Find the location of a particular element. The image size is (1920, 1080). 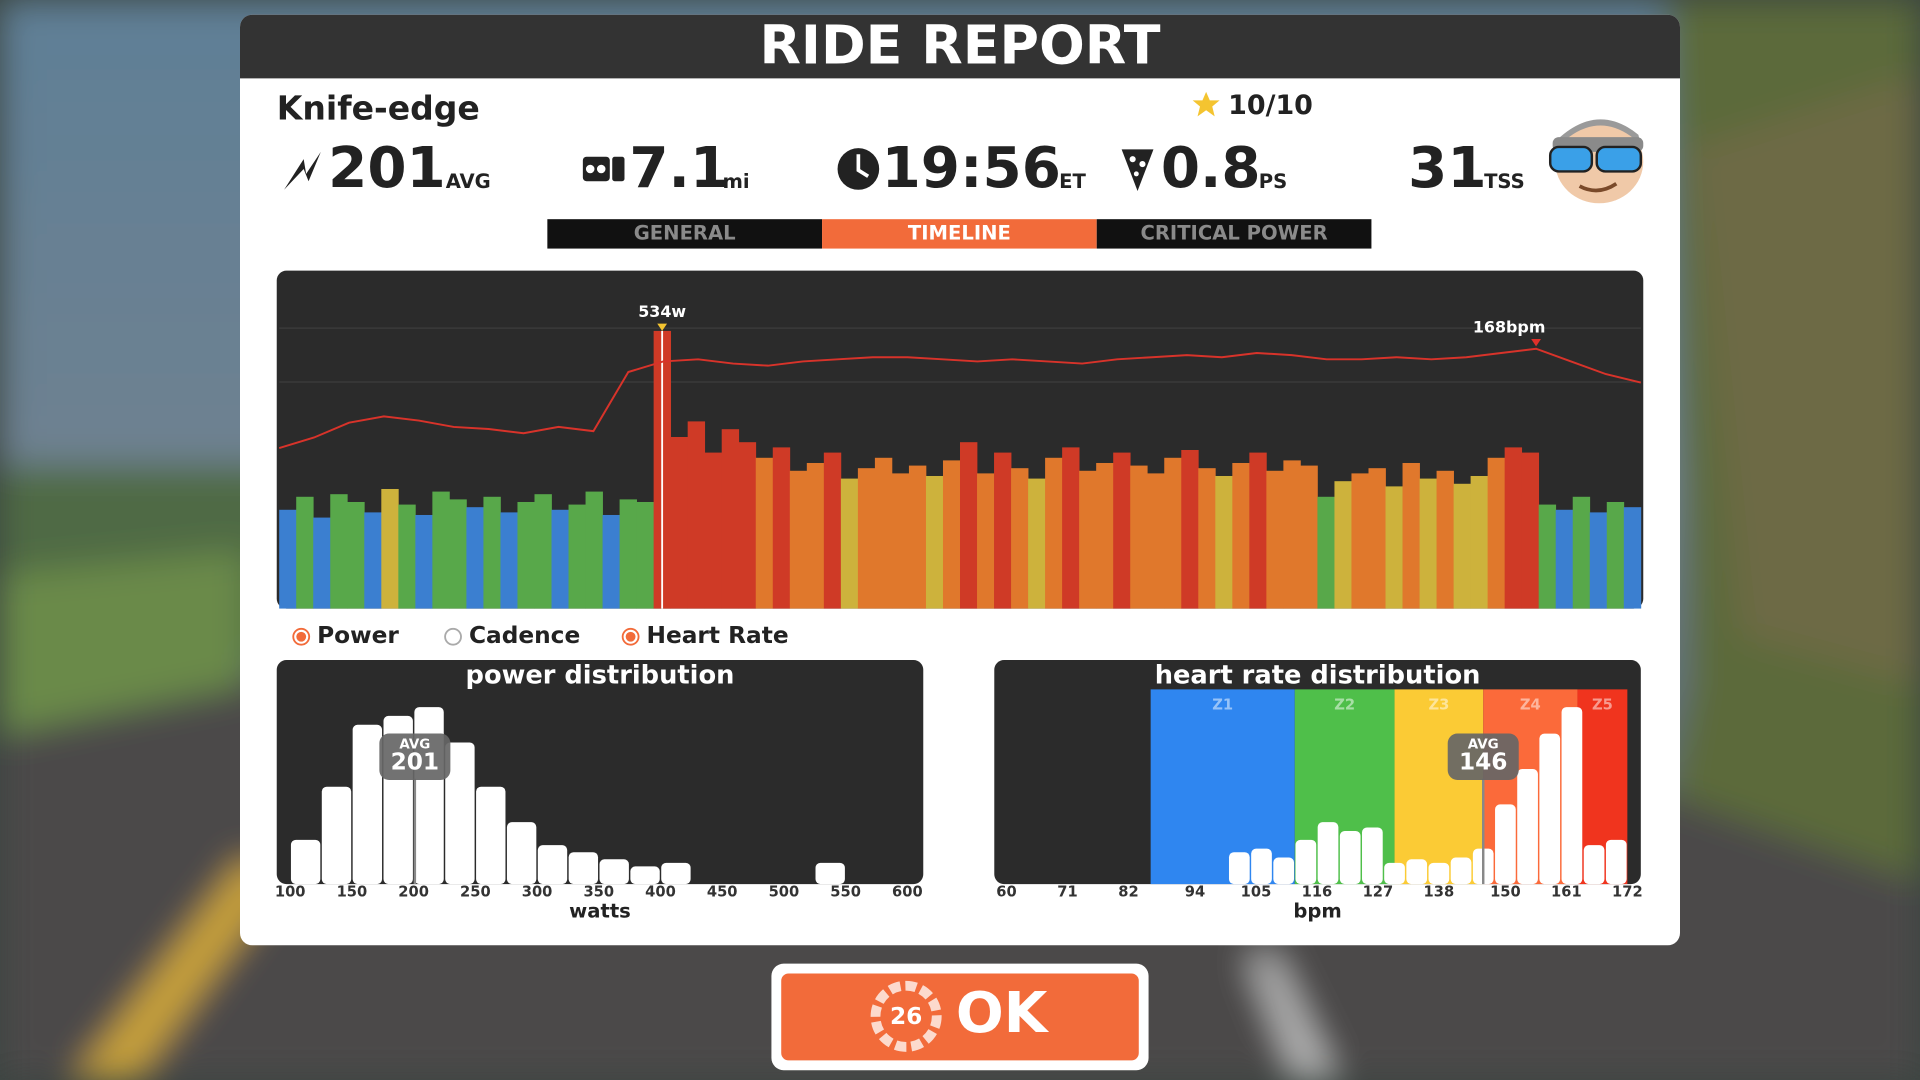

ok-button: 26 OK is located at coordinates (960, 1017).